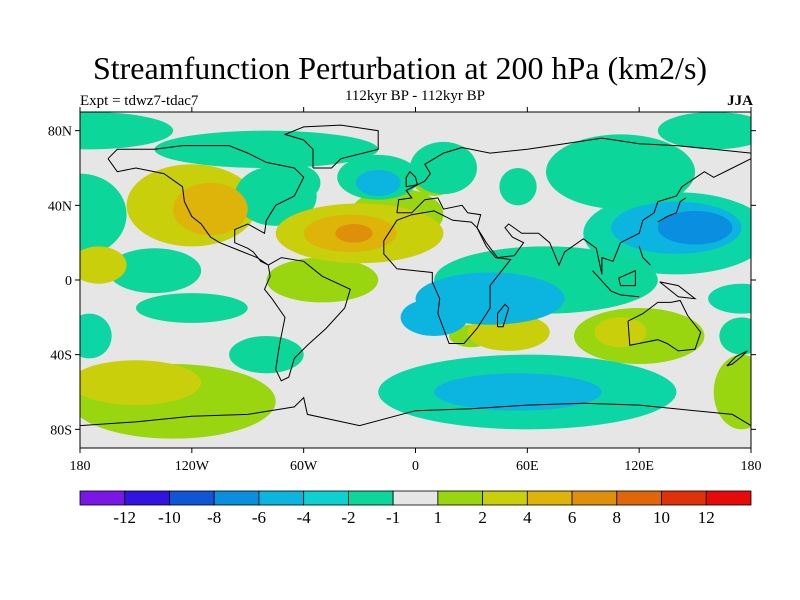 This screenshot has width=800, height=600. What do you see at coordinates (414, 96) in the screenshot?
I see `chart-subtitle: 112kyr BP - 112kyr BP` at bounding box center [414, 96].